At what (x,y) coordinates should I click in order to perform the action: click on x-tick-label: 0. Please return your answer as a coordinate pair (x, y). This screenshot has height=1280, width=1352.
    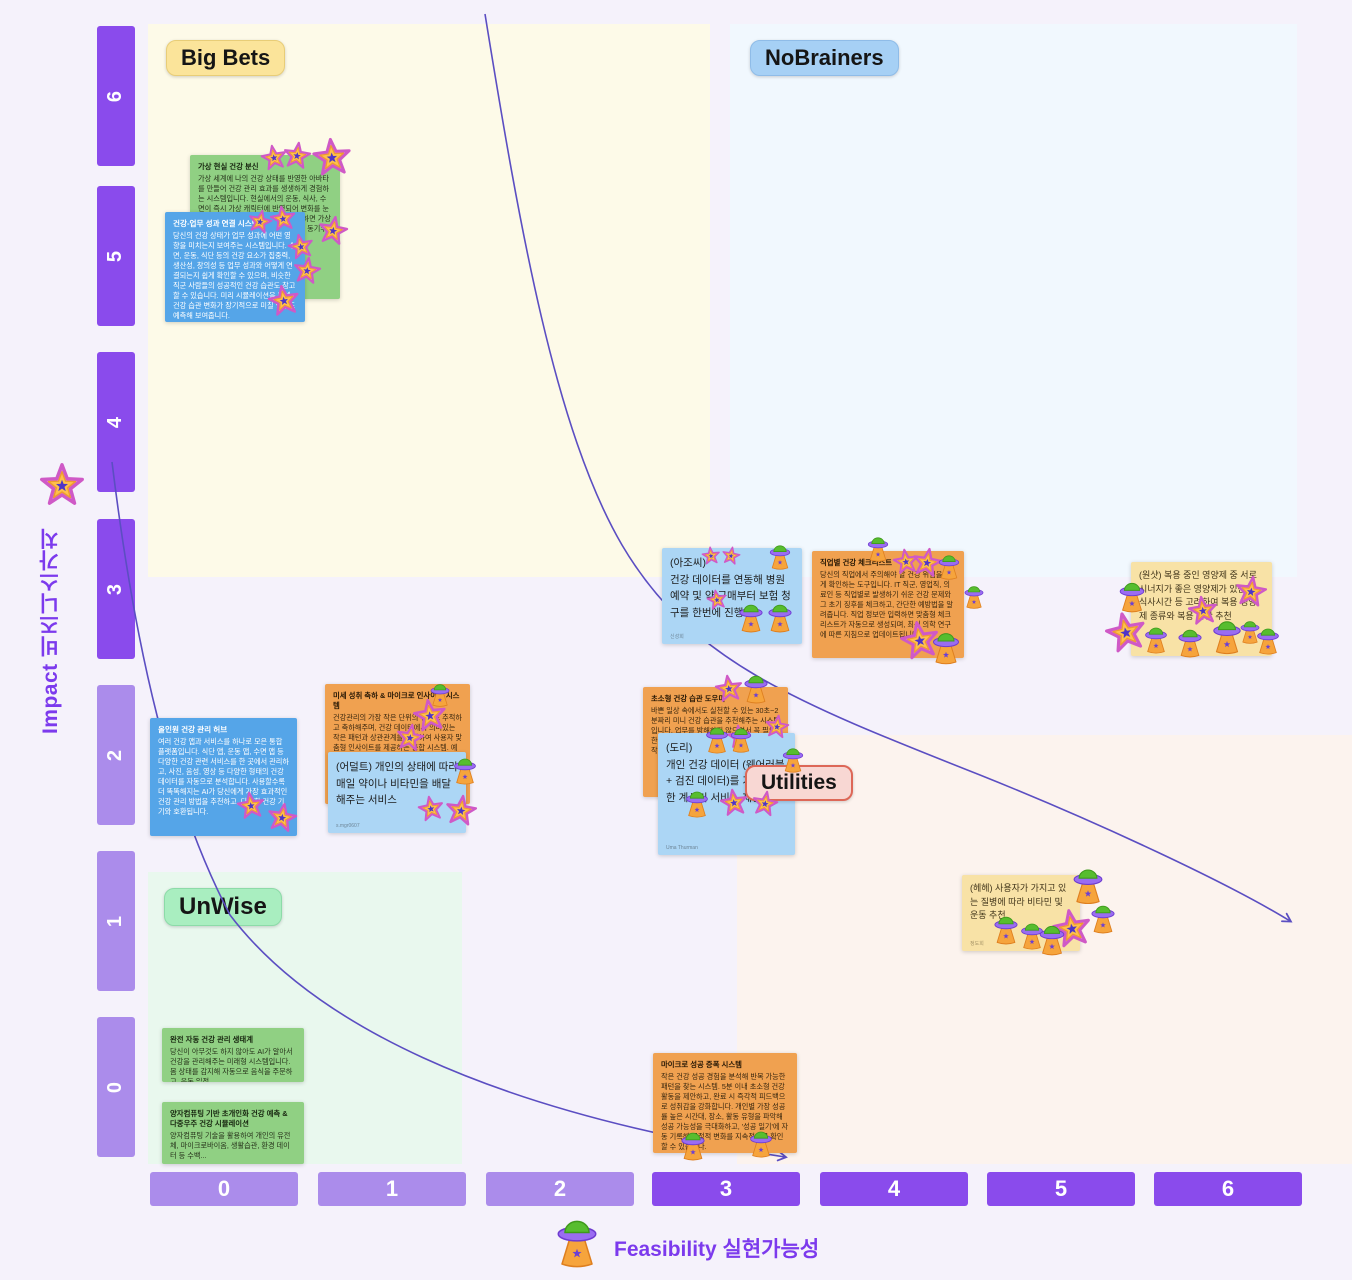
    Looking at the image, I should click on (224, 1188).